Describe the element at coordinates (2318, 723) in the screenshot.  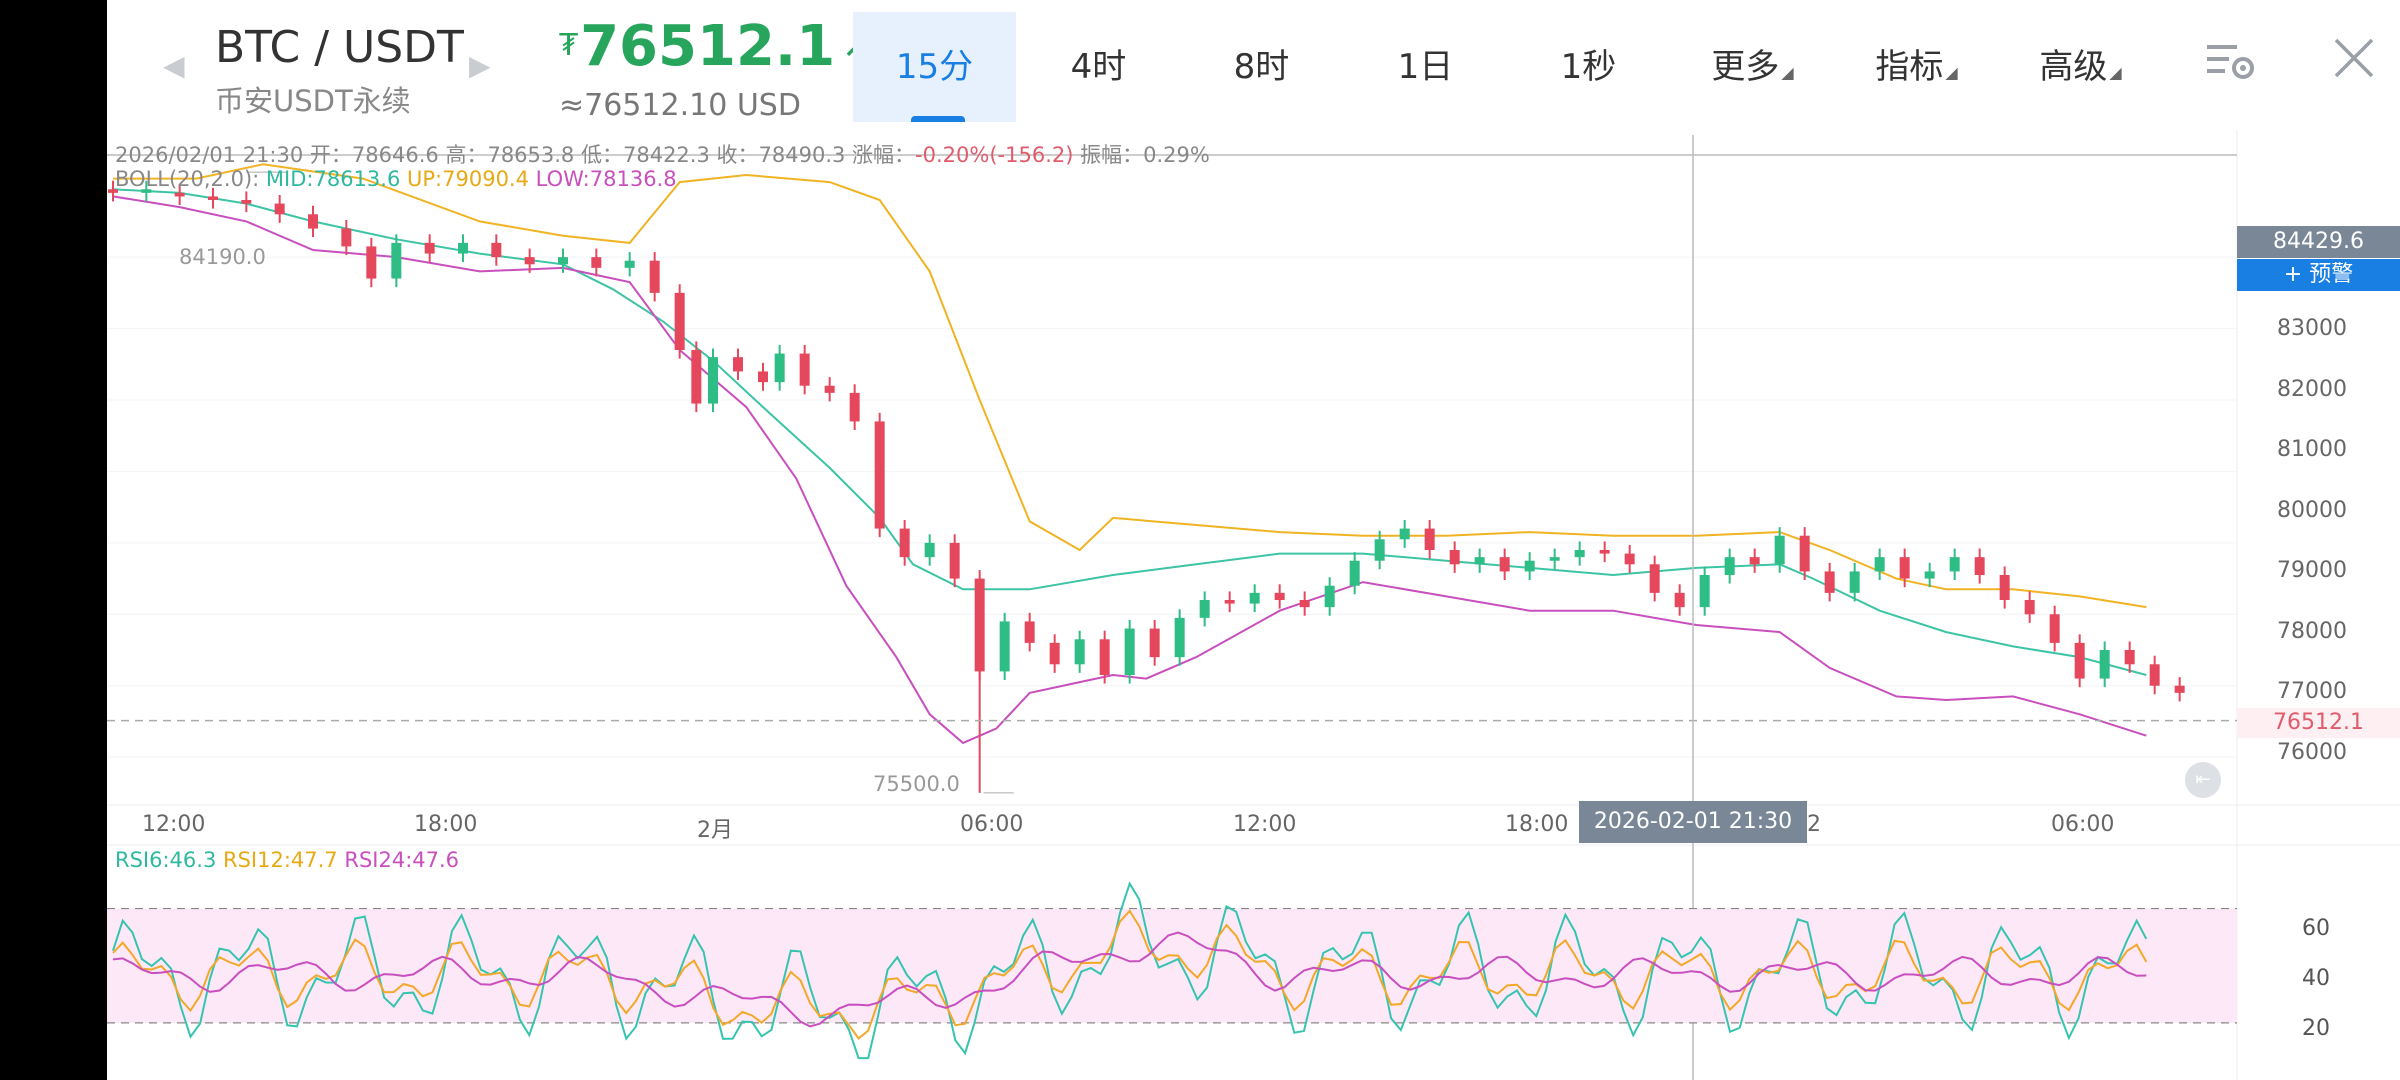
I see `current-price-badge: 76512.1` at that location.